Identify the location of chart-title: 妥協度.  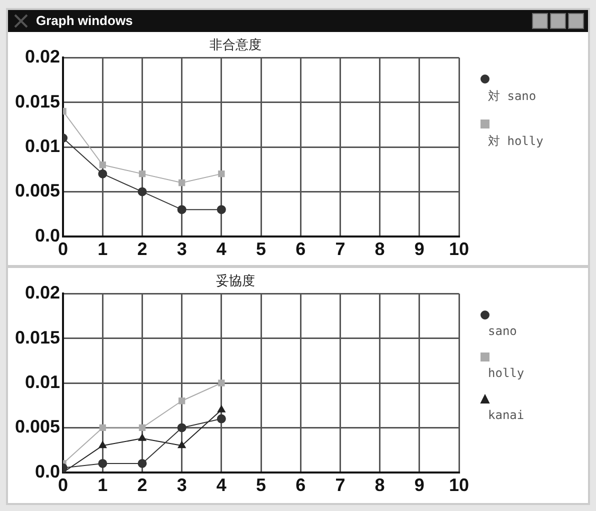
(235, 281).